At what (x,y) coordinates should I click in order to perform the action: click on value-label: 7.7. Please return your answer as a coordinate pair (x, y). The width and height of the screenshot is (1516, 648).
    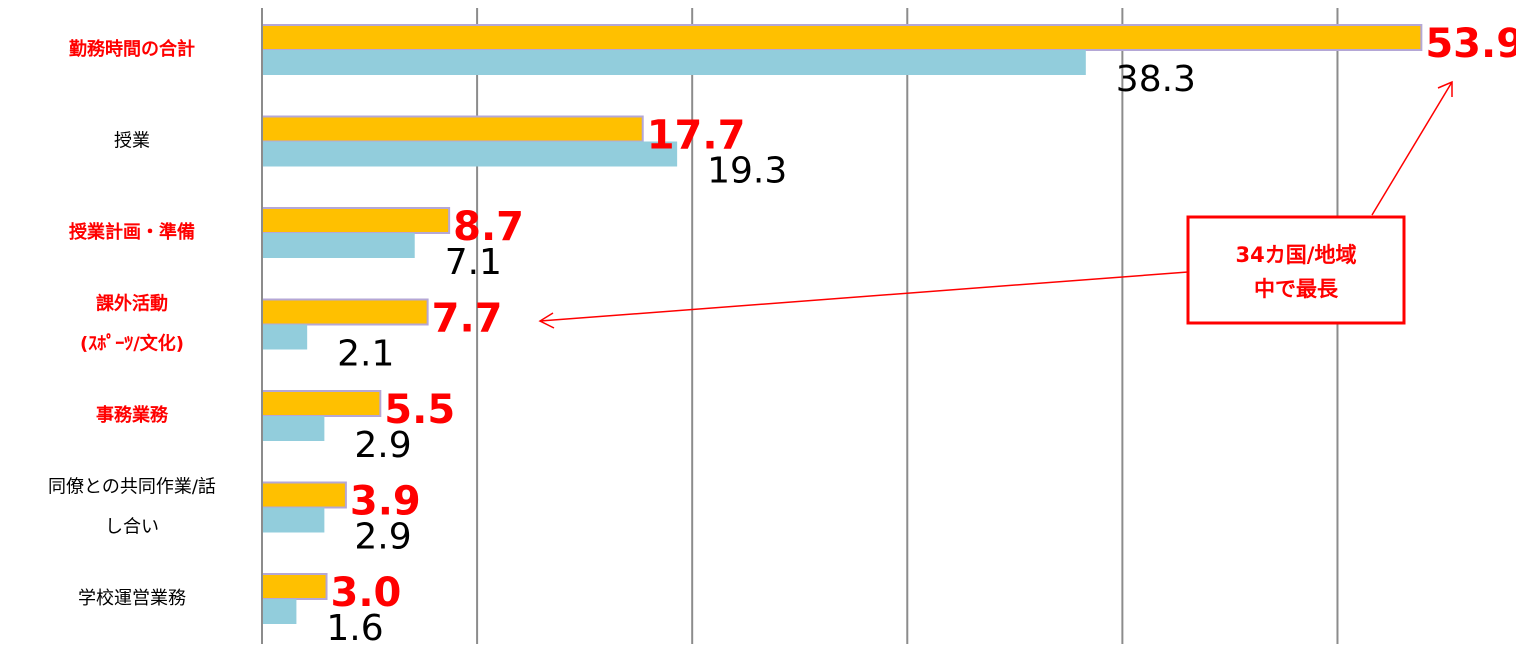
    Looking at the image, I should click on (467, 319).